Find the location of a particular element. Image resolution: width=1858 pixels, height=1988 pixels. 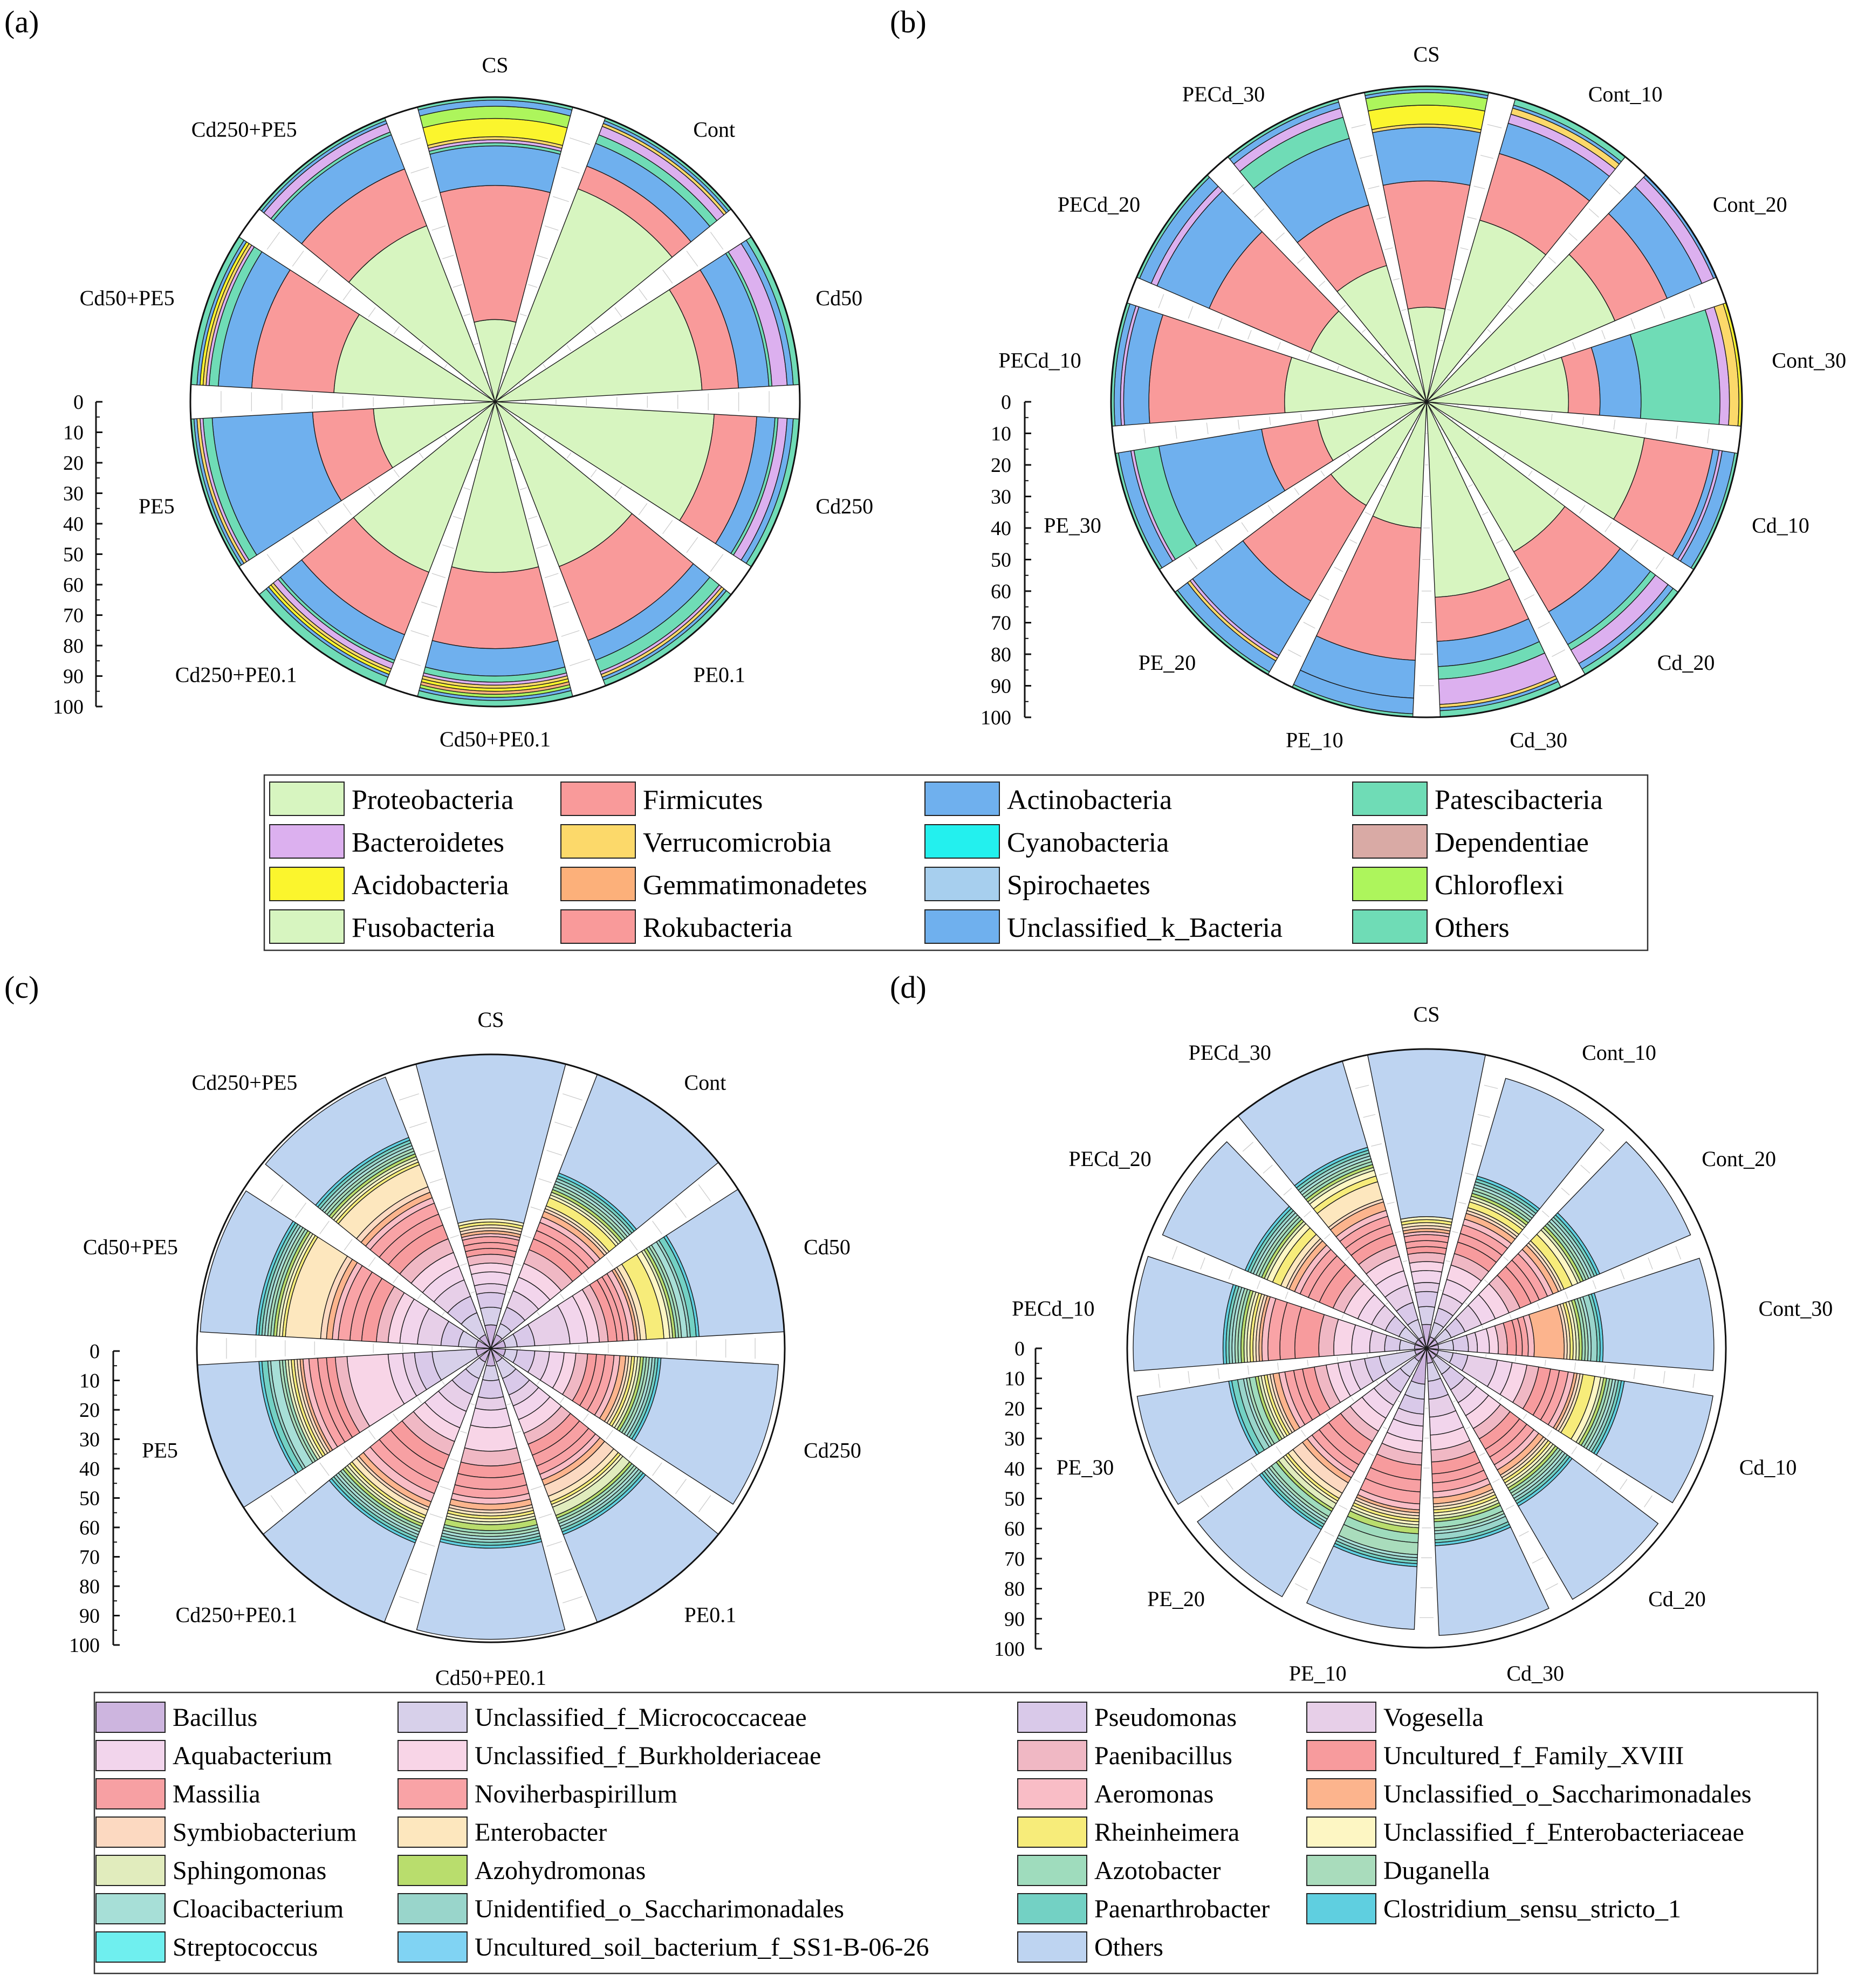

legend-swatch-spirochaetes is located at coordinates (962, 884).